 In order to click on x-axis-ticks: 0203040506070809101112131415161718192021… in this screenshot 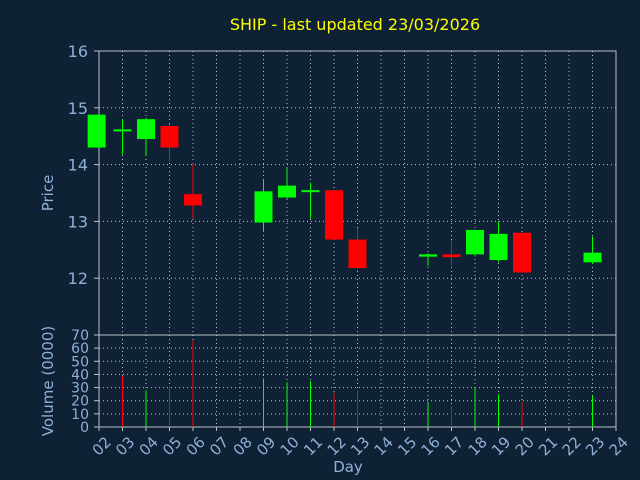, I will do `click(360, 443)`.